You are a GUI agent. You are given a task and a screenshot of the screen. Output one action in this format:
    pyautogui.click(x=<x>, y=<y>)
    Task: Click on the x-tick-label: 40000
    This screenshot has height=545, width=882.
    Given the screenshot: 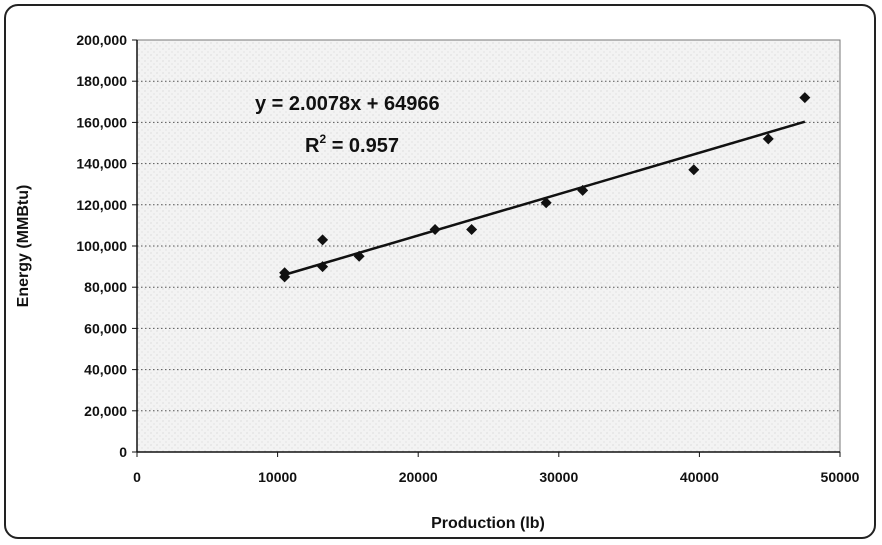 What is the action you would take?
    pyautogui.click(x=699, y=477)
    